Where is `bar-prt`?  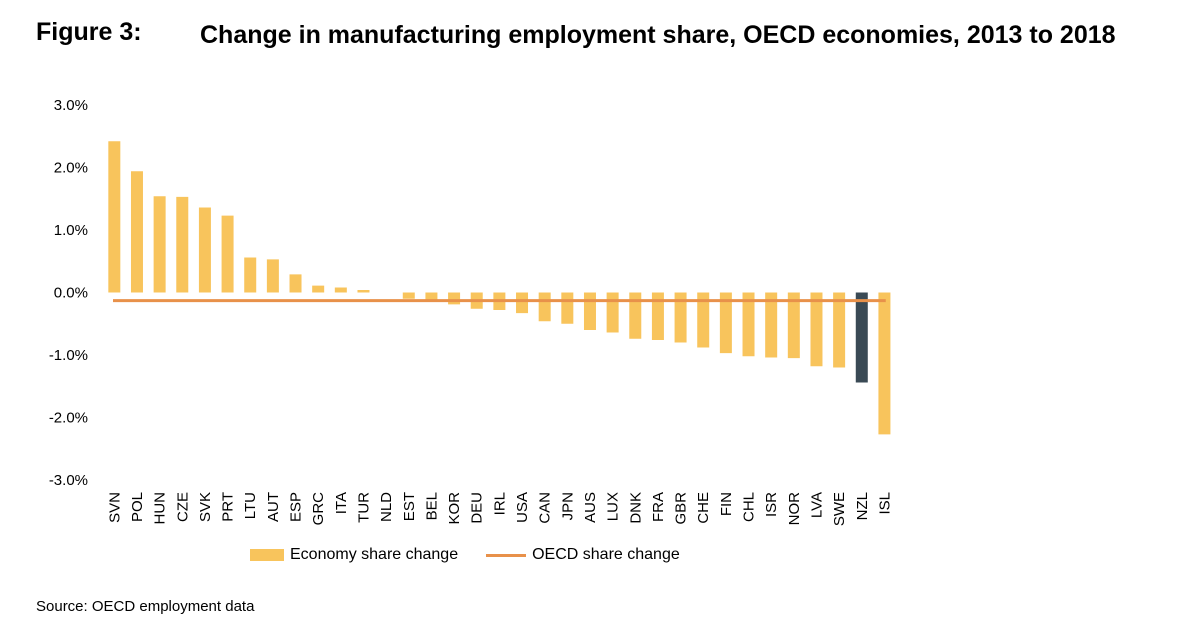 bar-prt is located at coordinates (227, 254).